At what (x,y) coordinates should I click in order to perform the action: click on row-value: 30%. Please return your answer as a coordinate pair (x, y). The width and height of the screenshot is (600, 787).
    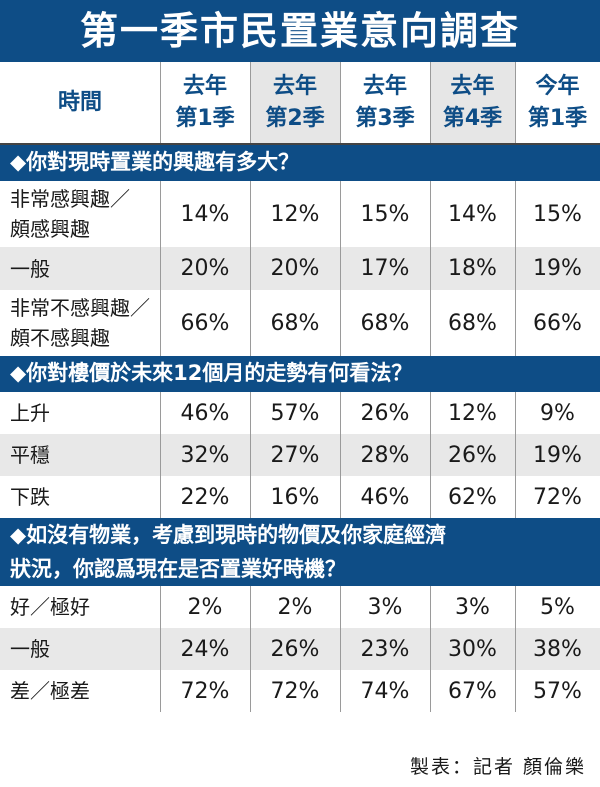
    Looking at the image, I should click on (472, 649).